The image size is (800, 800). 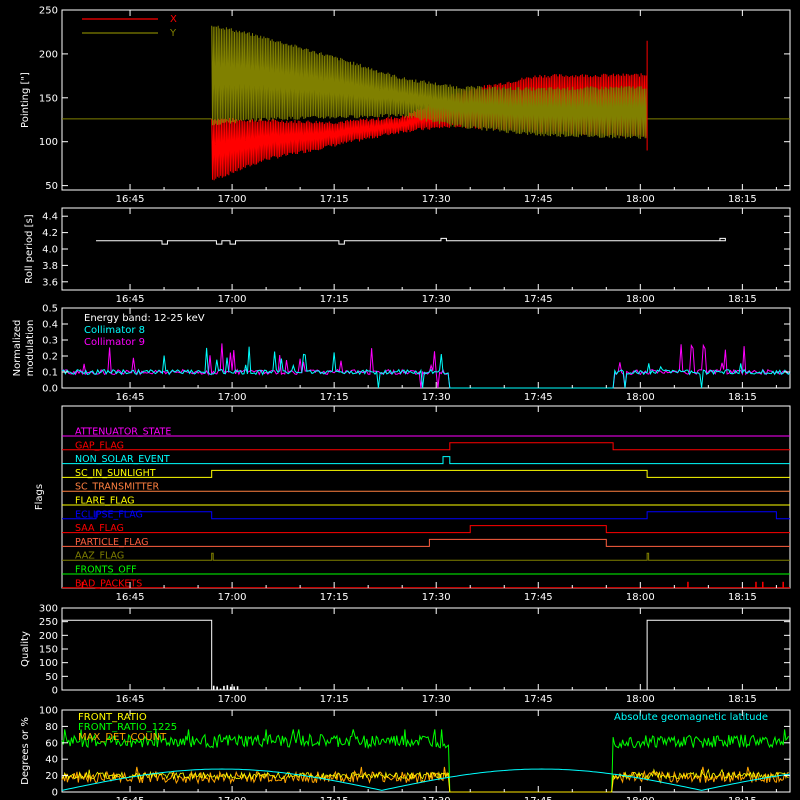 What do you see at coordinates (39, 497) in the screenshot?
I see `flags-ylabel: Flags` at bounding box center [39, 497].